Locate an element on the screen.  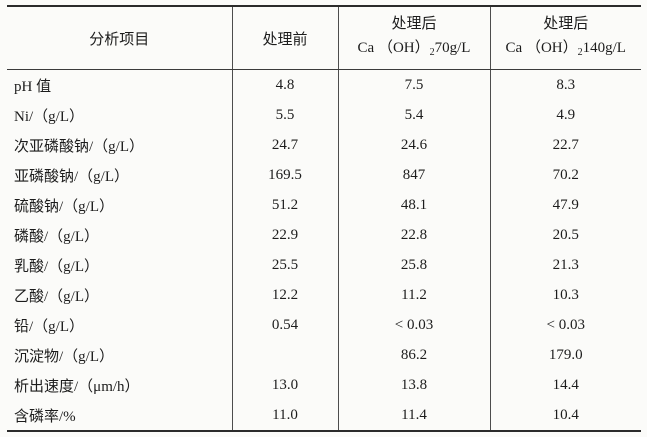
header-analysis-item: 分析项目 is located at coordinates (120, 38).